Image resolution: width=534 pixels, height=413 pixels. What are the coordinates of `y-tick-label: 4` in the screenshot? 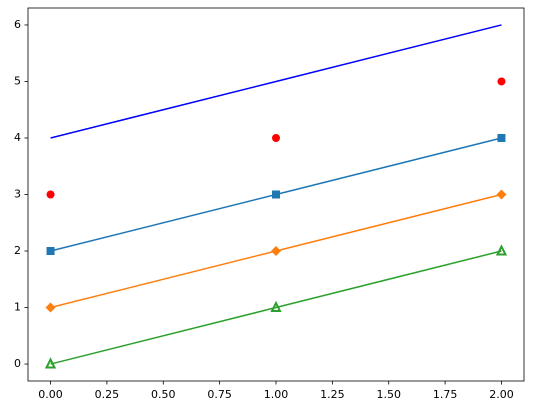 It's located at (17, 137).